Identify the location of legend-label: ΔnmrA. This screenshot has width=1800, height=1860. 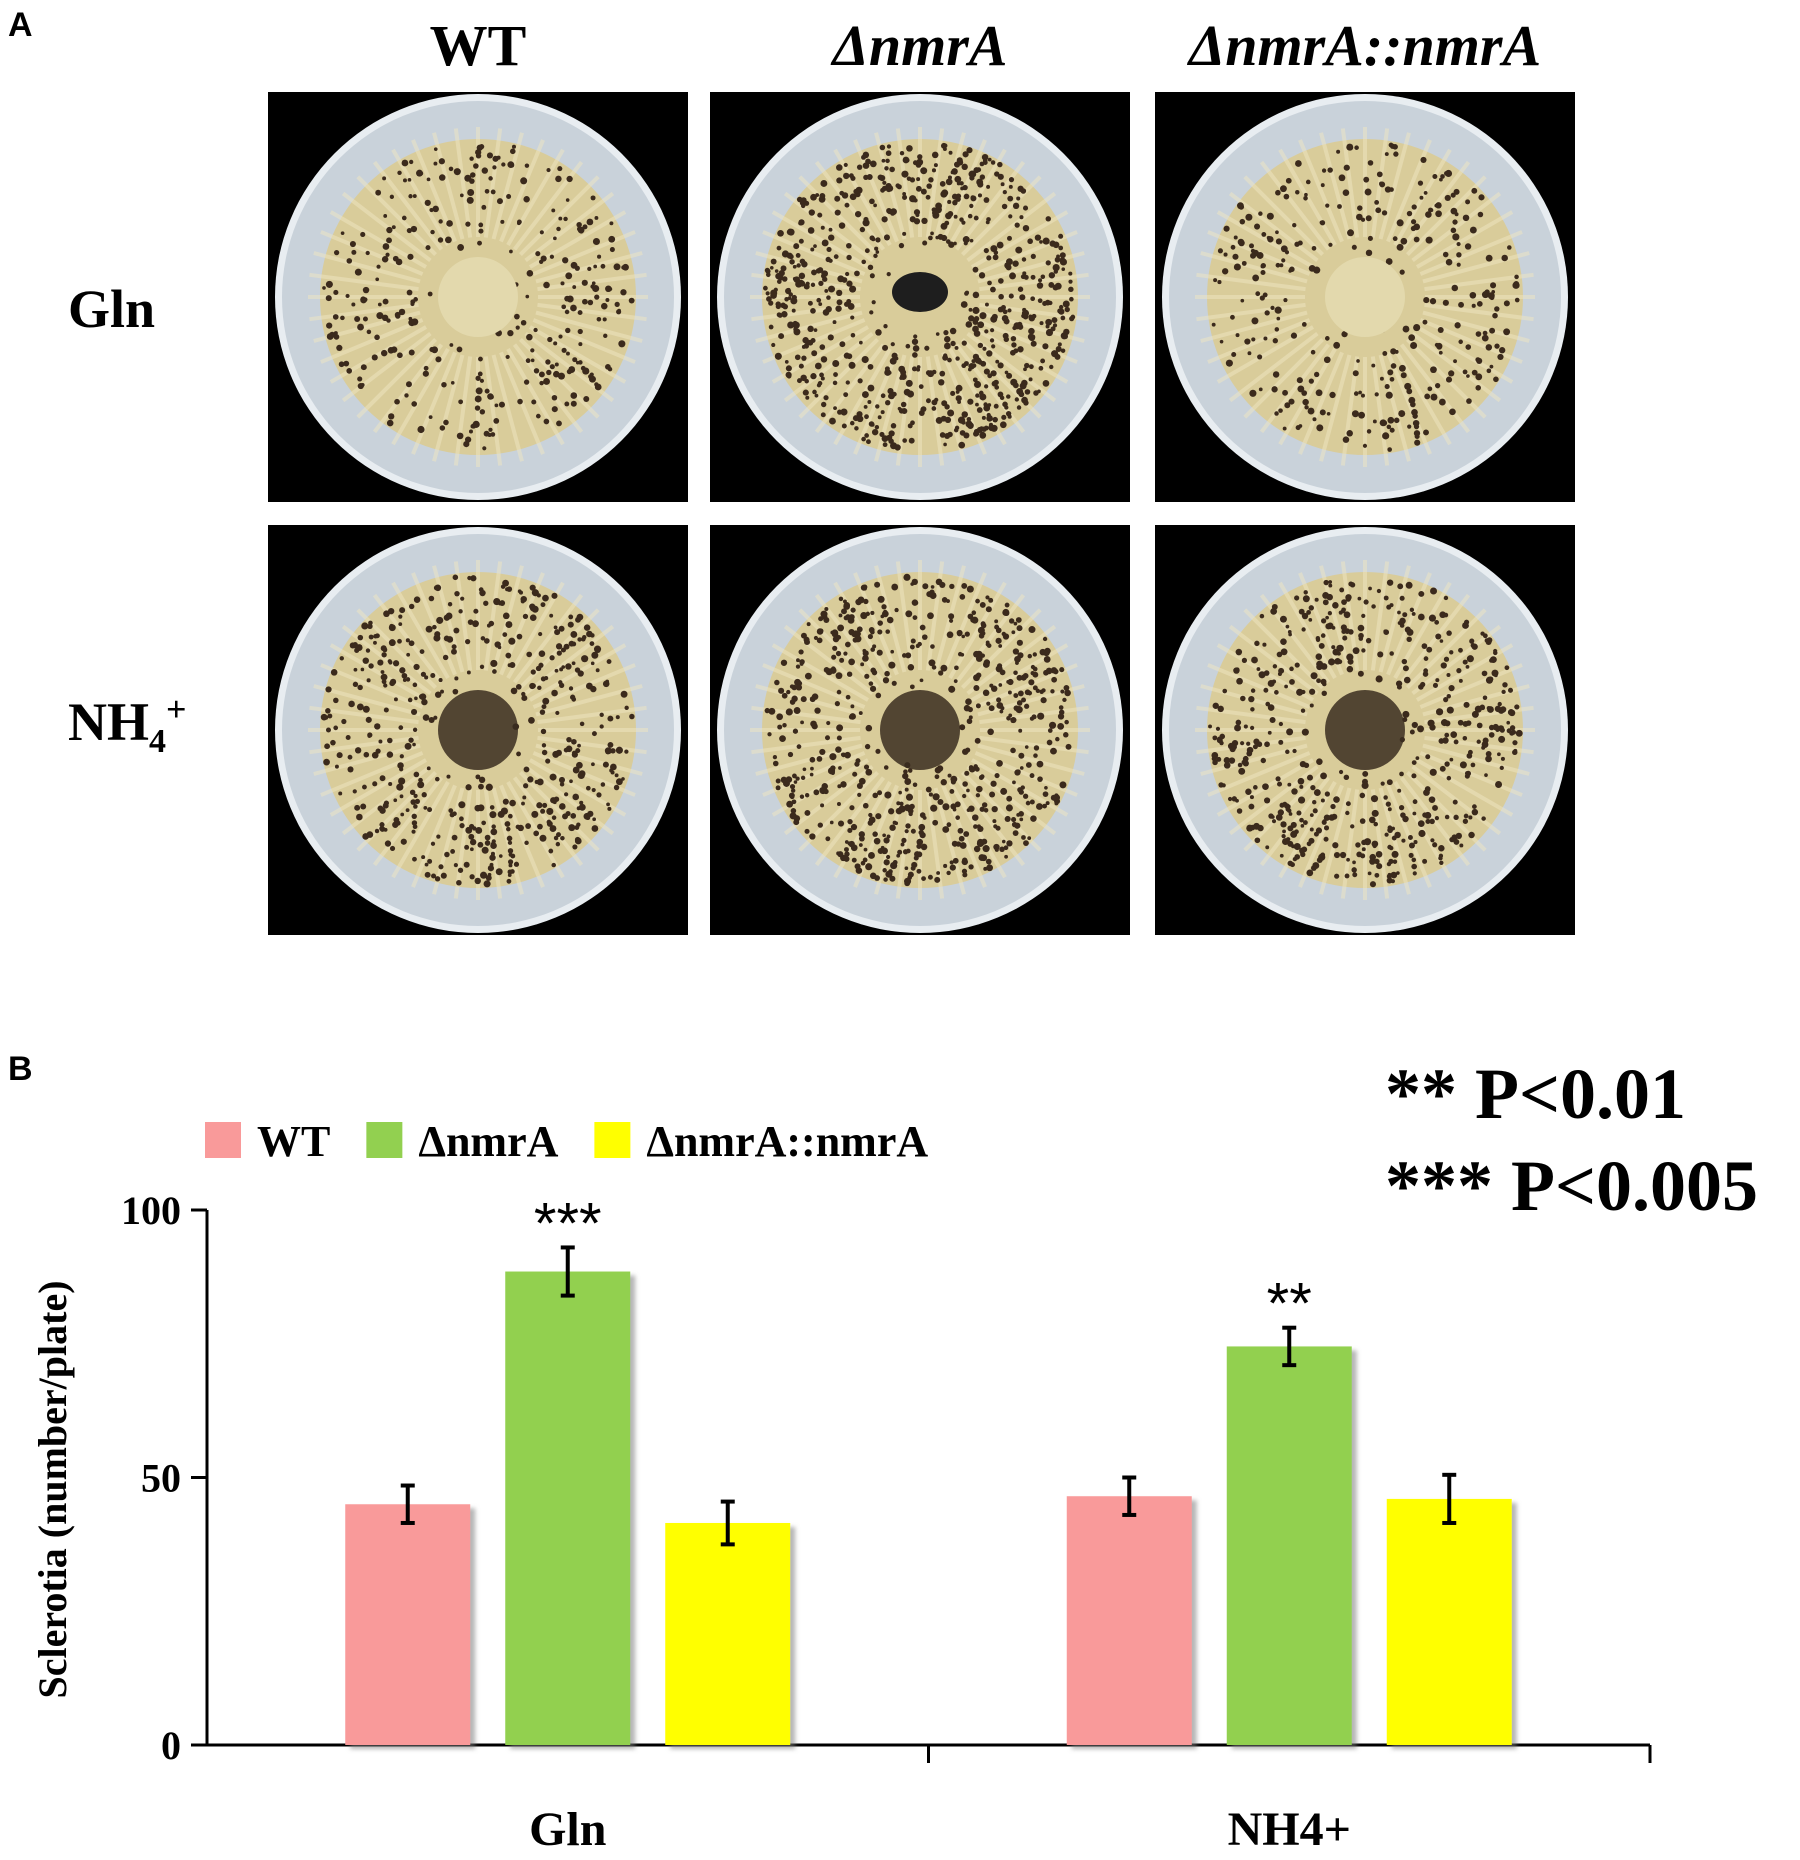
(488, 1141).